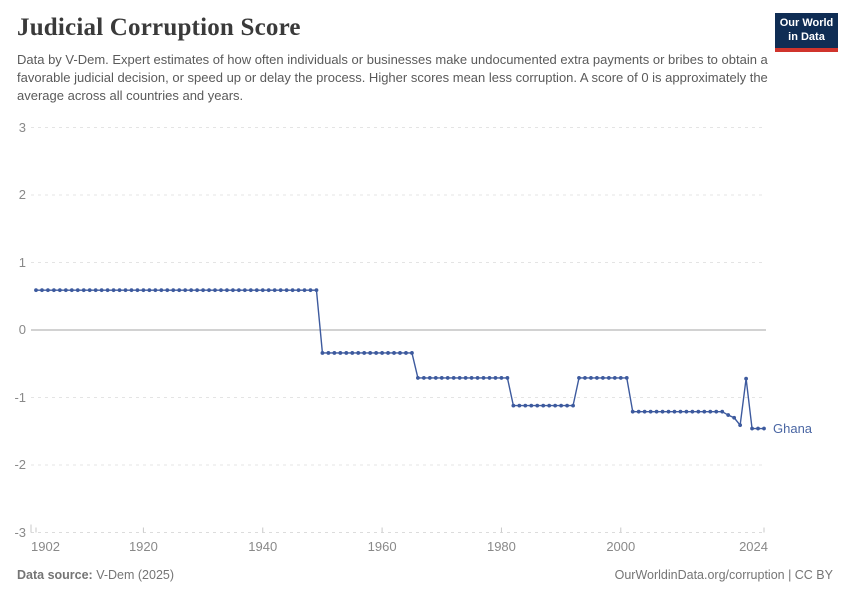  What do you see at coordinates (806, 23) in the screenshot?
I see `owid-logo-line1: Our World` at bounding box center [806, 23].